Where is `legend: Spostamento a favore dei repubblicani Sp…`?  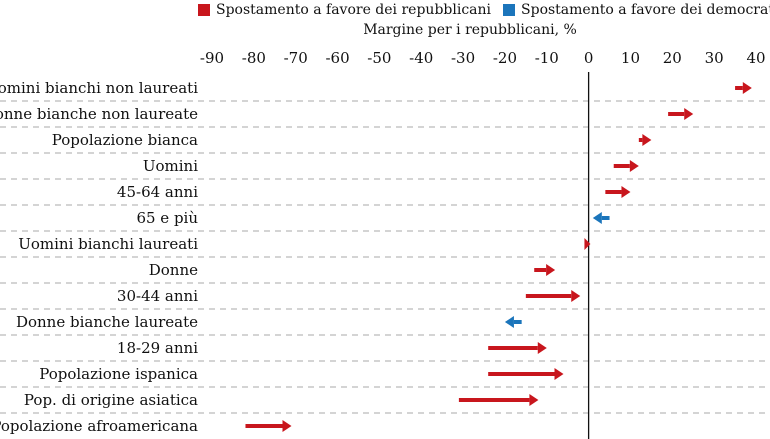
legend: Spostamento a favore dei repubblicani Sp… is located at coordinates (484, 10).